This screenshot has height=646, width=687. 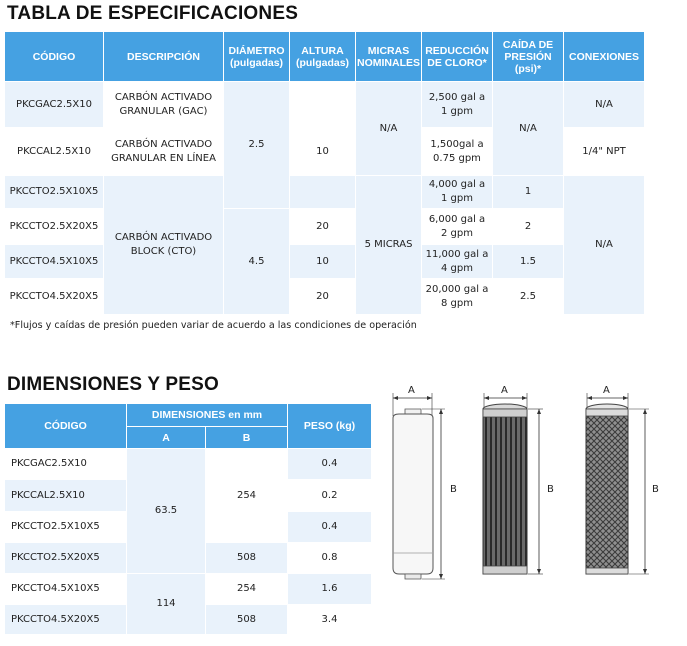 What do you see at coordinates (256, 50) in the screenshot?
I see `col-diametro-label: DIÁMETRO` at bounding box center [256, 50].